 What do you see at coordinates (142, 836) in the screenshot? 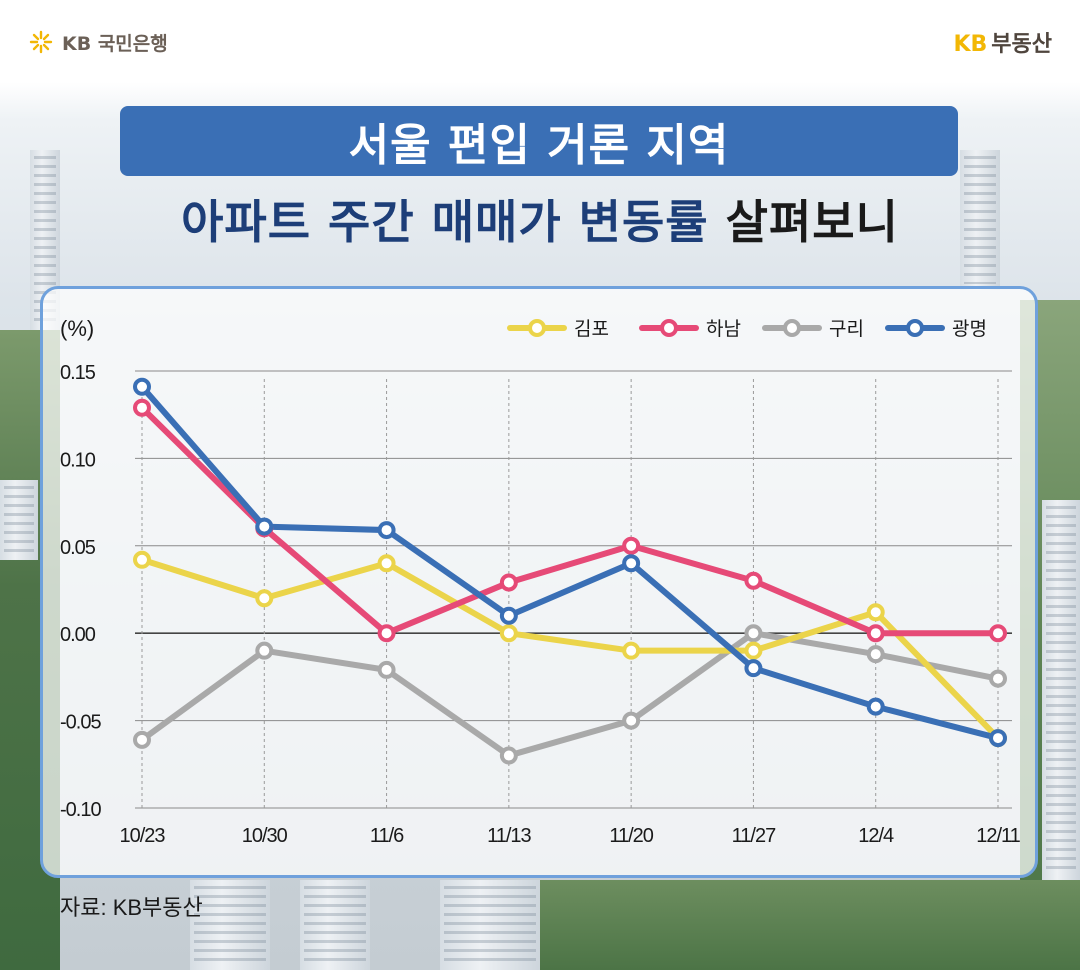
I see `x-tick-label: 10/23` at bounding box center [142, 836].